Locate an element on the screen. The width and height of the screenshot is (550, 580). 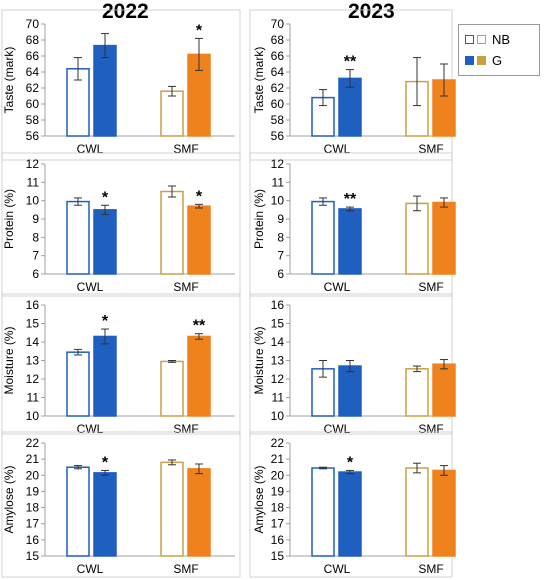
protein-2022-tick-label: 11 is located at coordinates (33, 182).